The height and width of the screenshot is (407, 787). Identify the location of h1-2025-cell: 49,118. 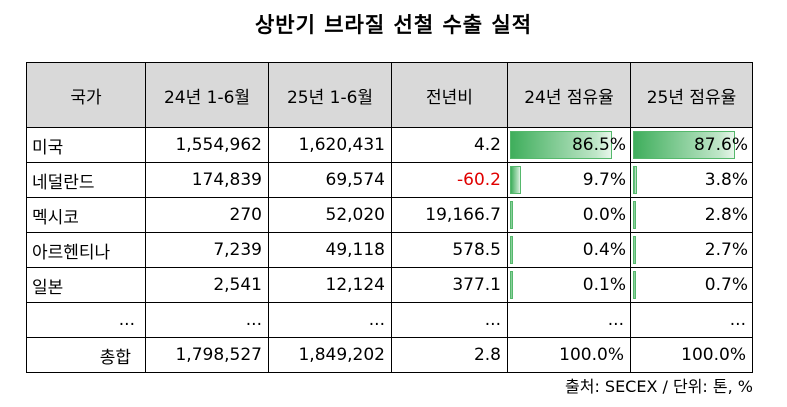
(330, 250).